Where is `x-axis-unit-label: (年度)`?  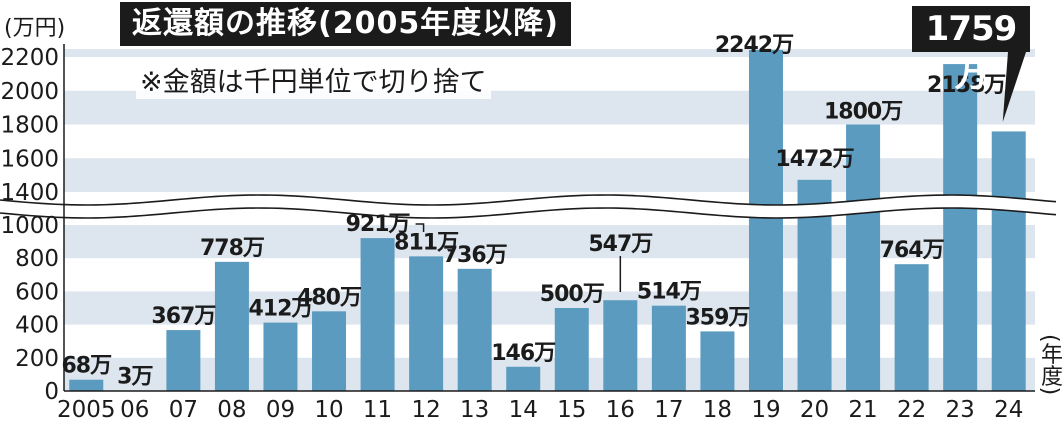
x-axis-unit-label: (年度) is located at coordinates (1049, 368).